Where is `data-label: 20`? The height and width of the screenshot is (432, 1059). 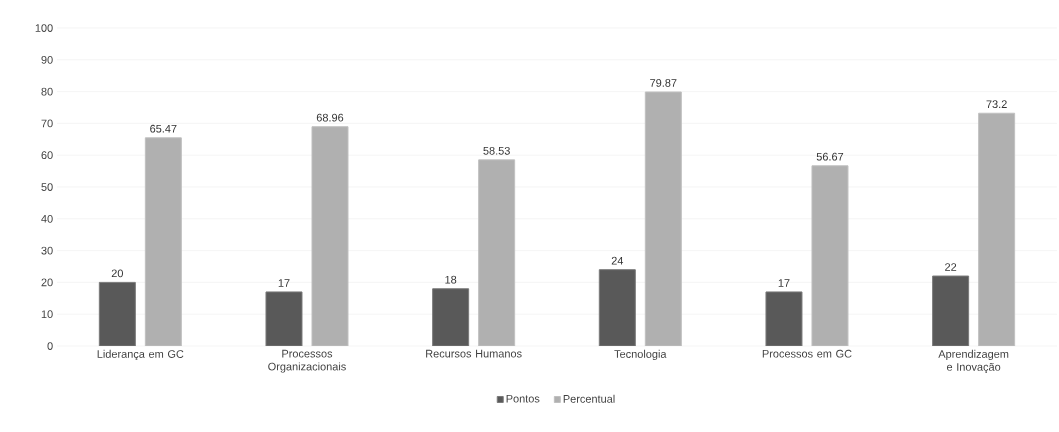
data-label: 20 is located at coordinates (117, 273).